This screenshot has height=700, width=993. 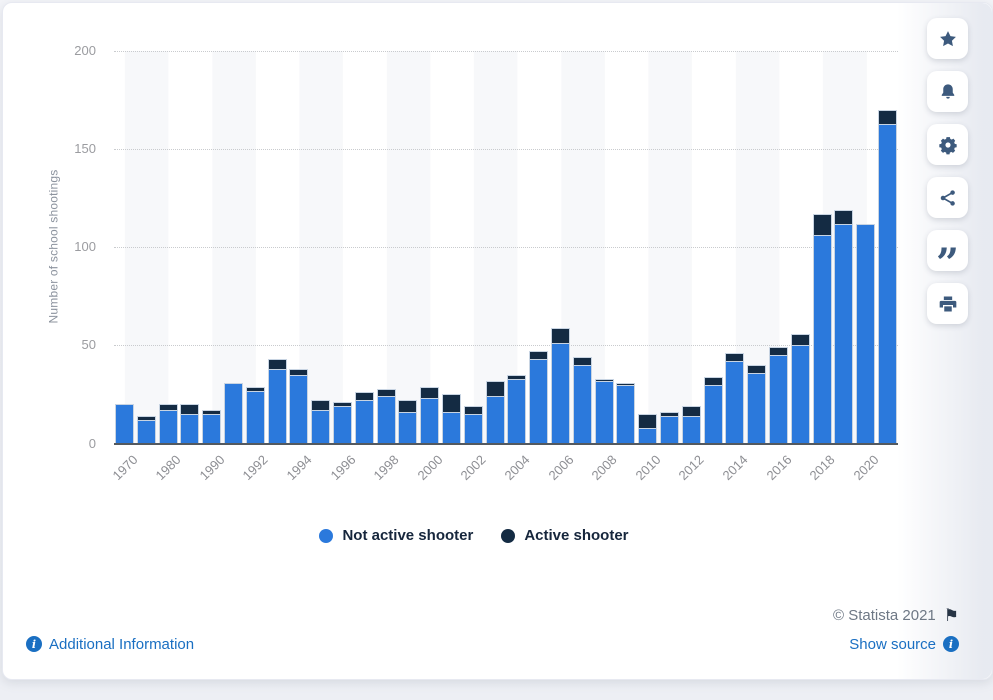 What do you see at coordinates (778, 351) in the screenshot?
I see `bar-2016-active-shooter` at bounding box center [778, 351].